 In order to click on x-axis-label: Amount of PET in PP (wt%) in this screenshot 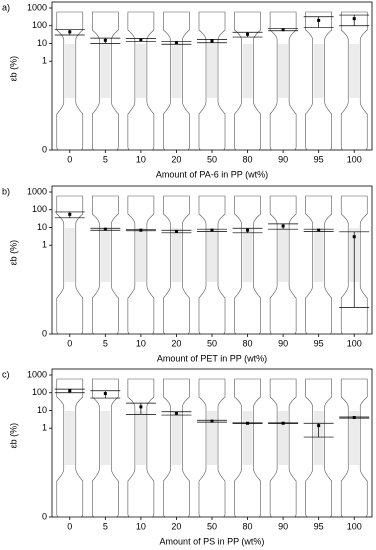, I will do `click(212, 358)`.